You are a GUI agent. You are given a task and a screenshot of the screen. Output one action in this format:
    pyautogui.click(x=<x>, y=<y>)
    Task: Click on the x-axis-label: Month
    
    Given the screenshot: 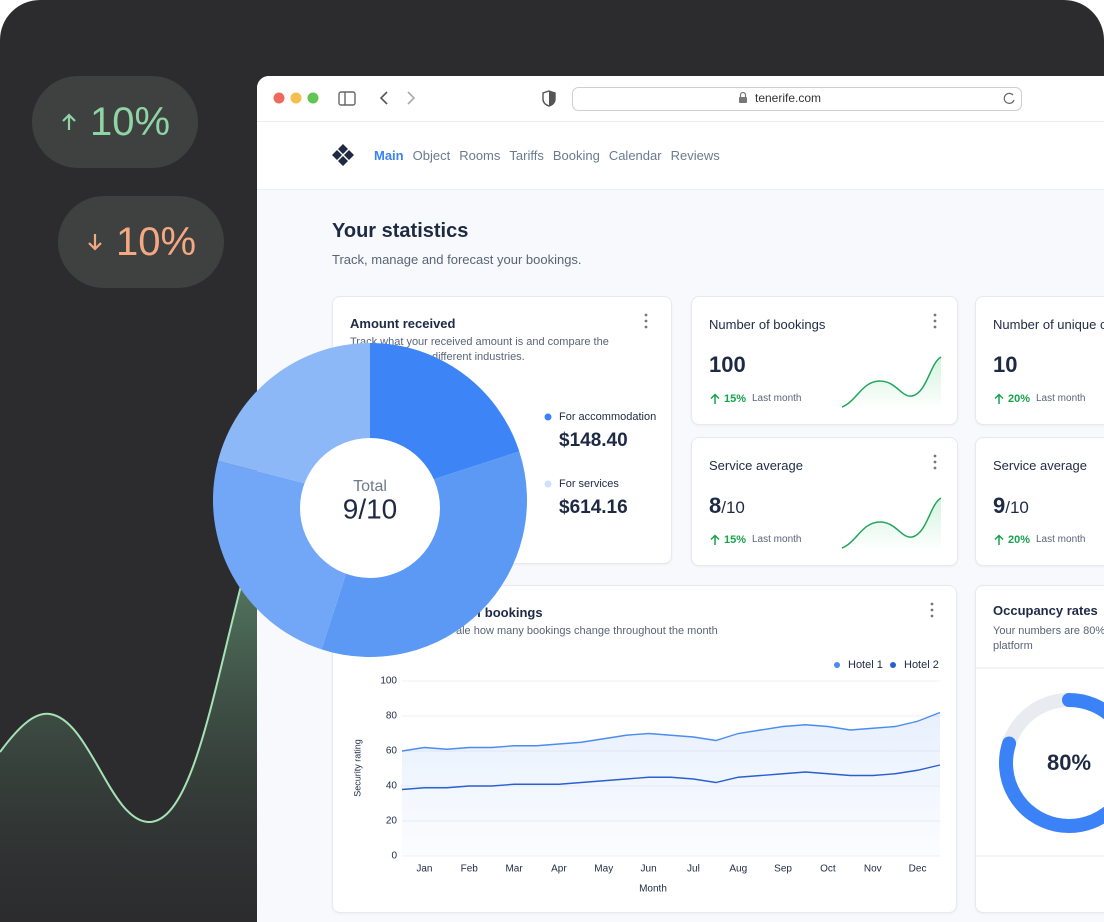 What is the action you would take?
    pyautogui.click(x=653, y=889)
    